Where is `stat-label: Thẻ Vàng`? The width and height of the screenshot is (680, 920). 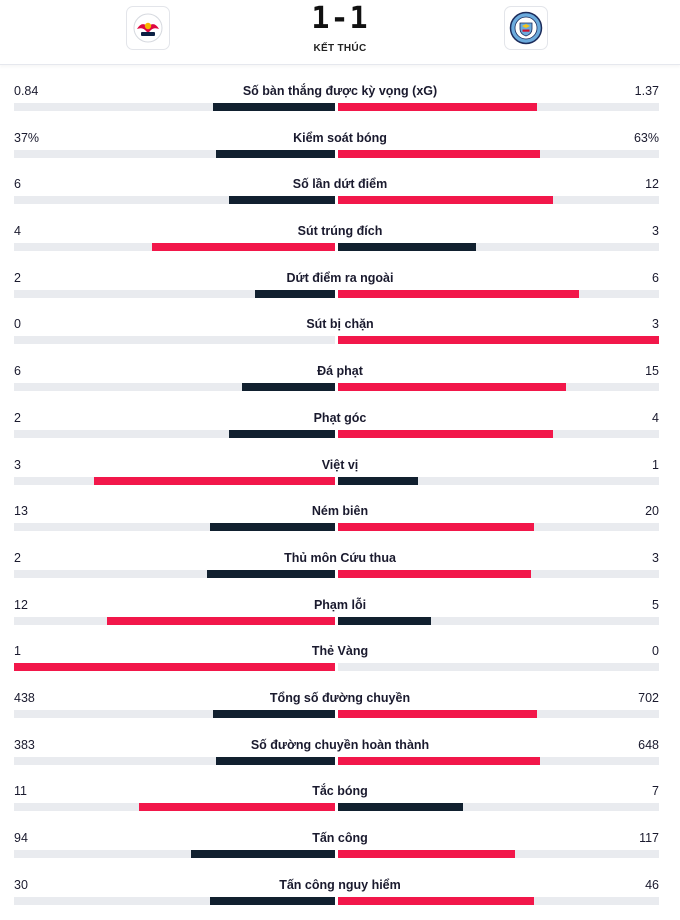 stat-label: Thẻ Vàng is located at coordinates (340, 651).